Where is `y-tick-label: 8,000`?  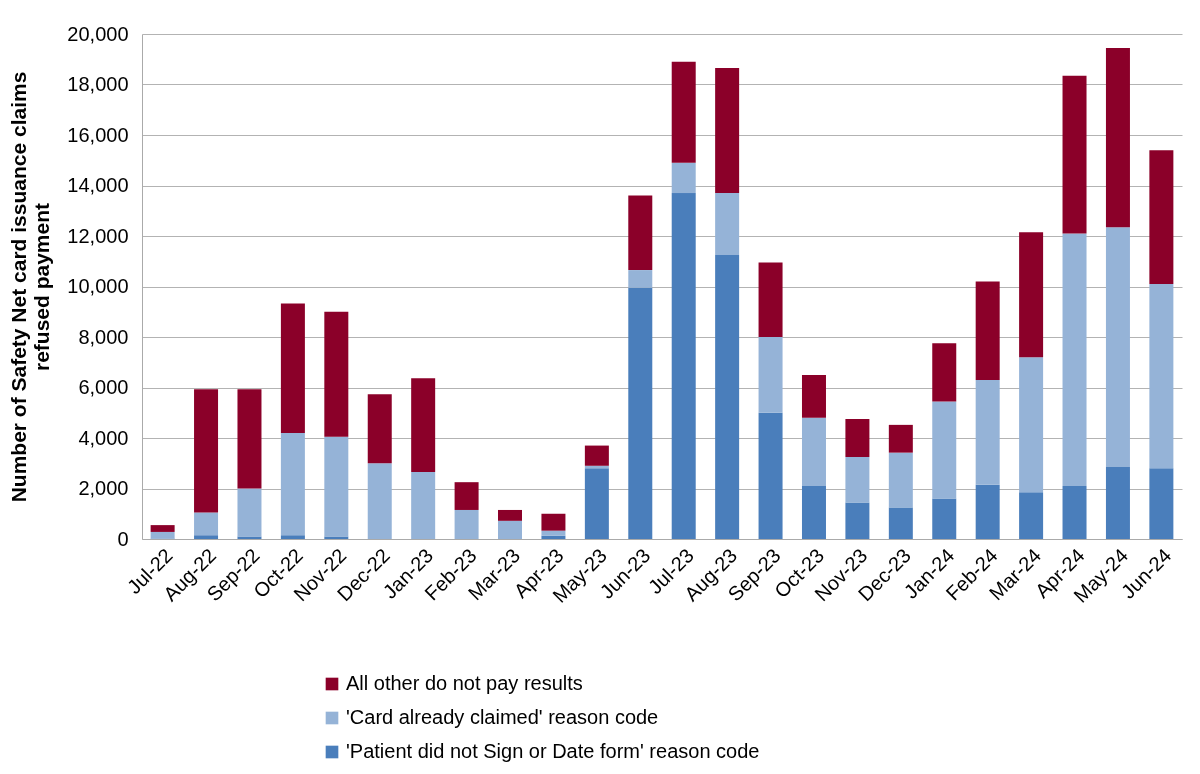 y-tick-label: 8,000 is located at coordinates (103, 336).